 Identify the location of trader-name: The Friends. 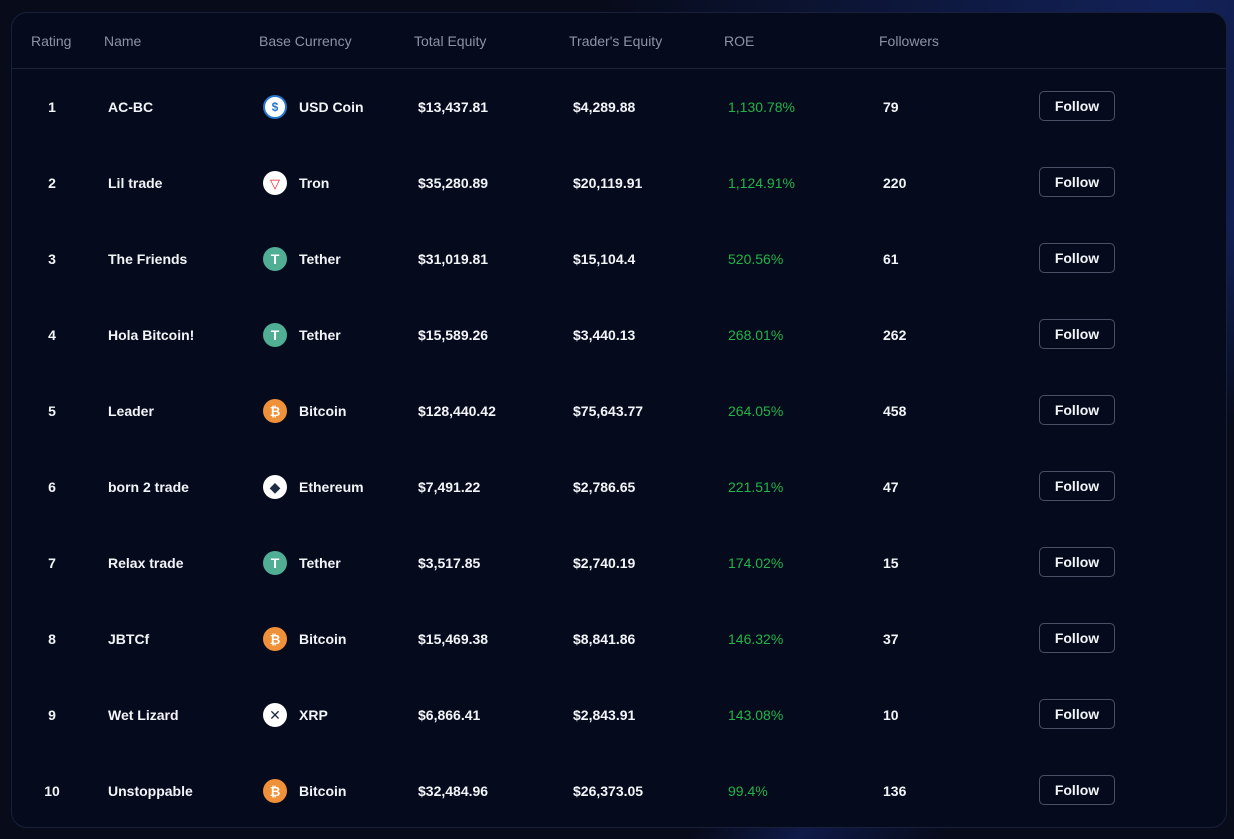
(148, 259).